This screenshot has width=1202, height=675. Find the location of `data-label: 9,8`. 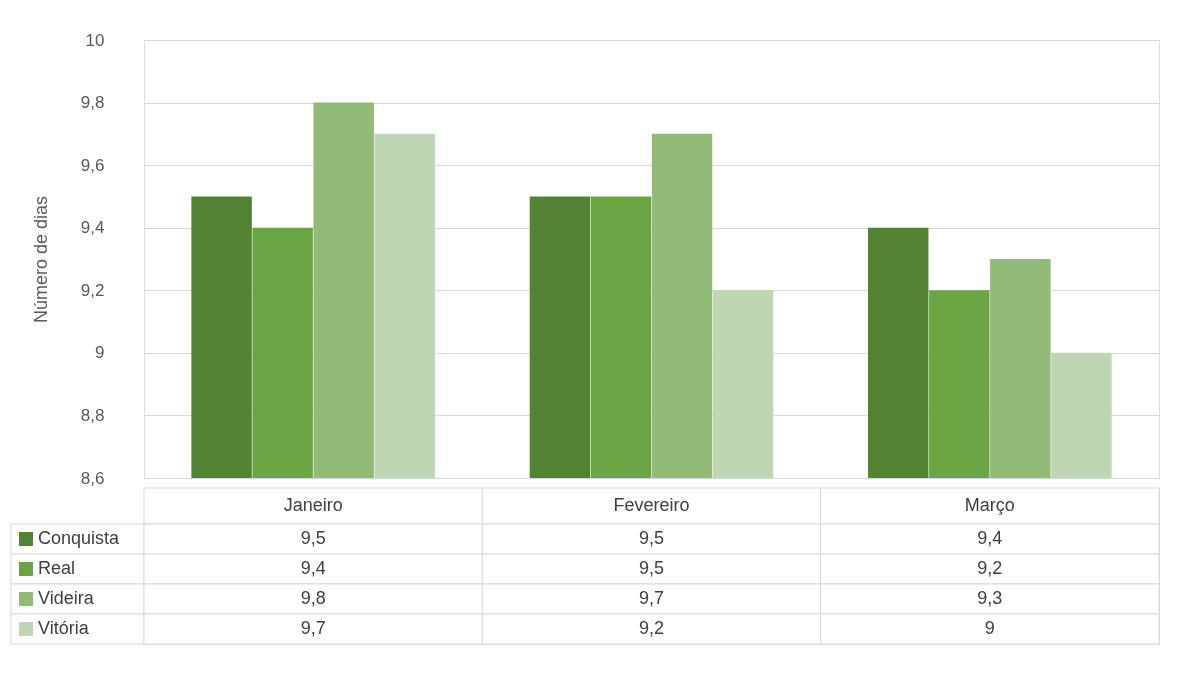

data-label: 9,8 is located at coordinates (313, 598).